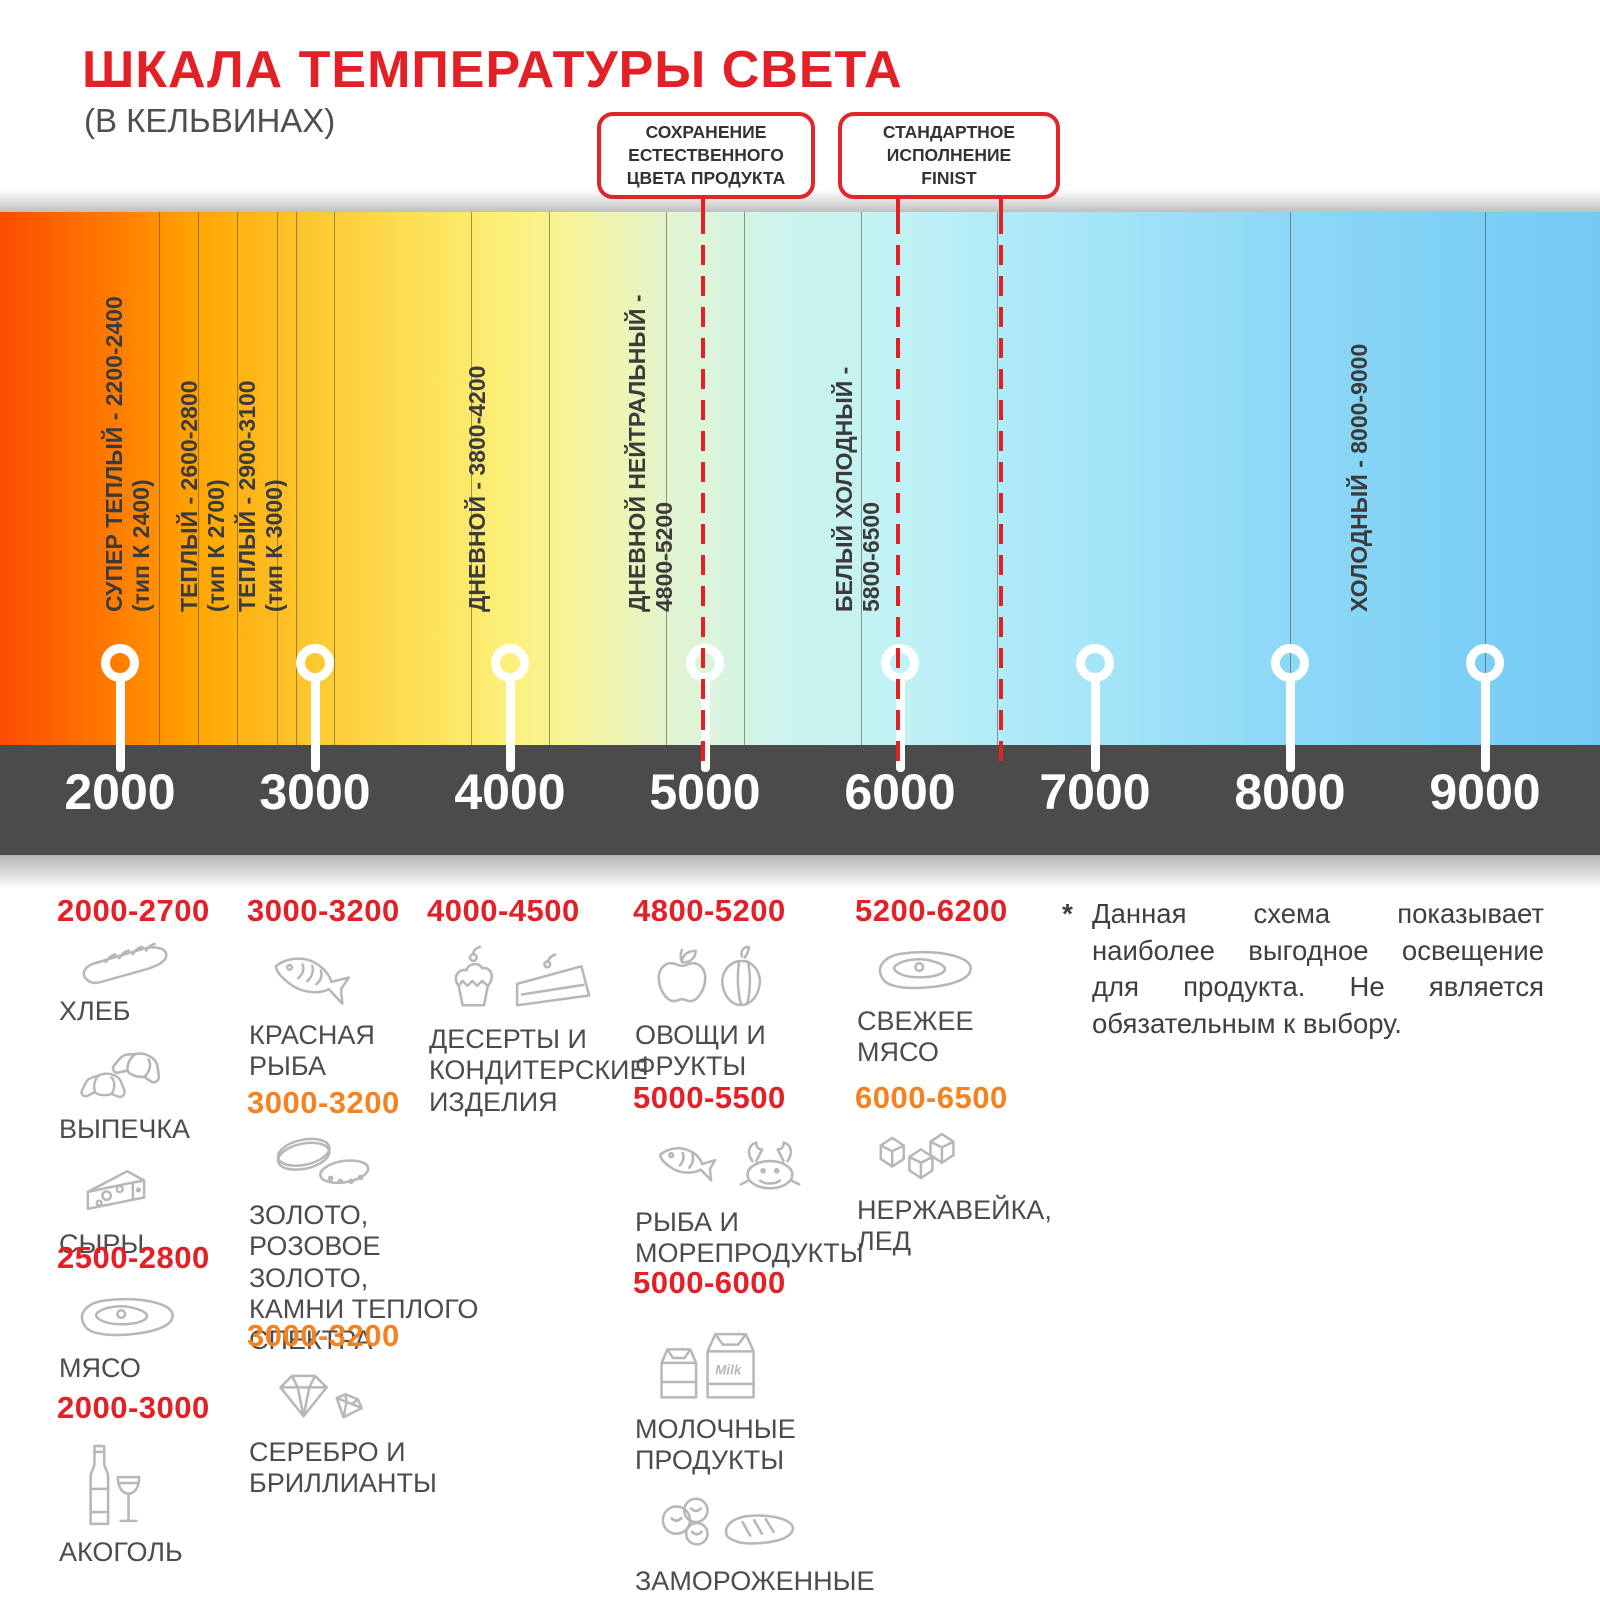 The width and height of the screenshot is (1600, 1600). Describe the element at coordinates (709, 1282) in the screenshot. I see `range-label: 5000-6000` at that location.